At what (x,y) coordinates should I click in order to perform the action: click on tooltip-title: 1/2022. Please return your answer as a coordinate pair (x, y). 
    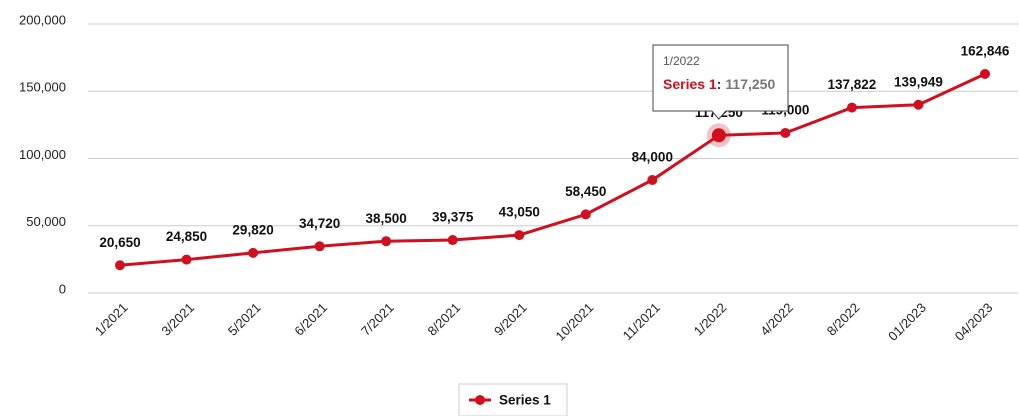
    Looking at the image, I should click on (681, 61).